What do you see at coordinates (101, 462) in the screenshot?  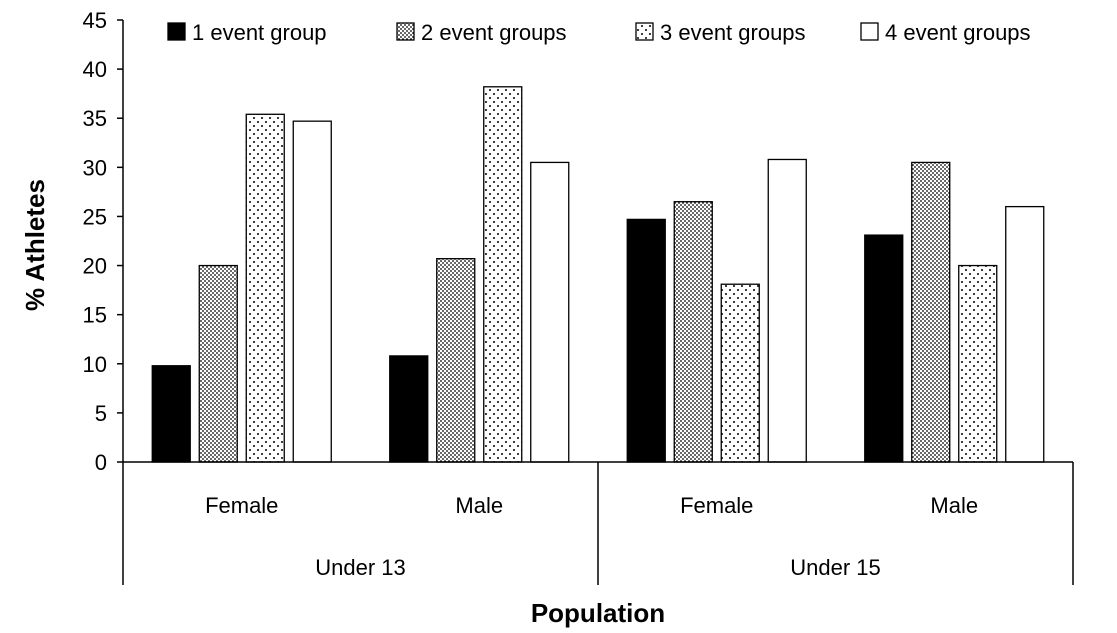 I see `y-tick-label: 0` at bounding box center [101, 462].